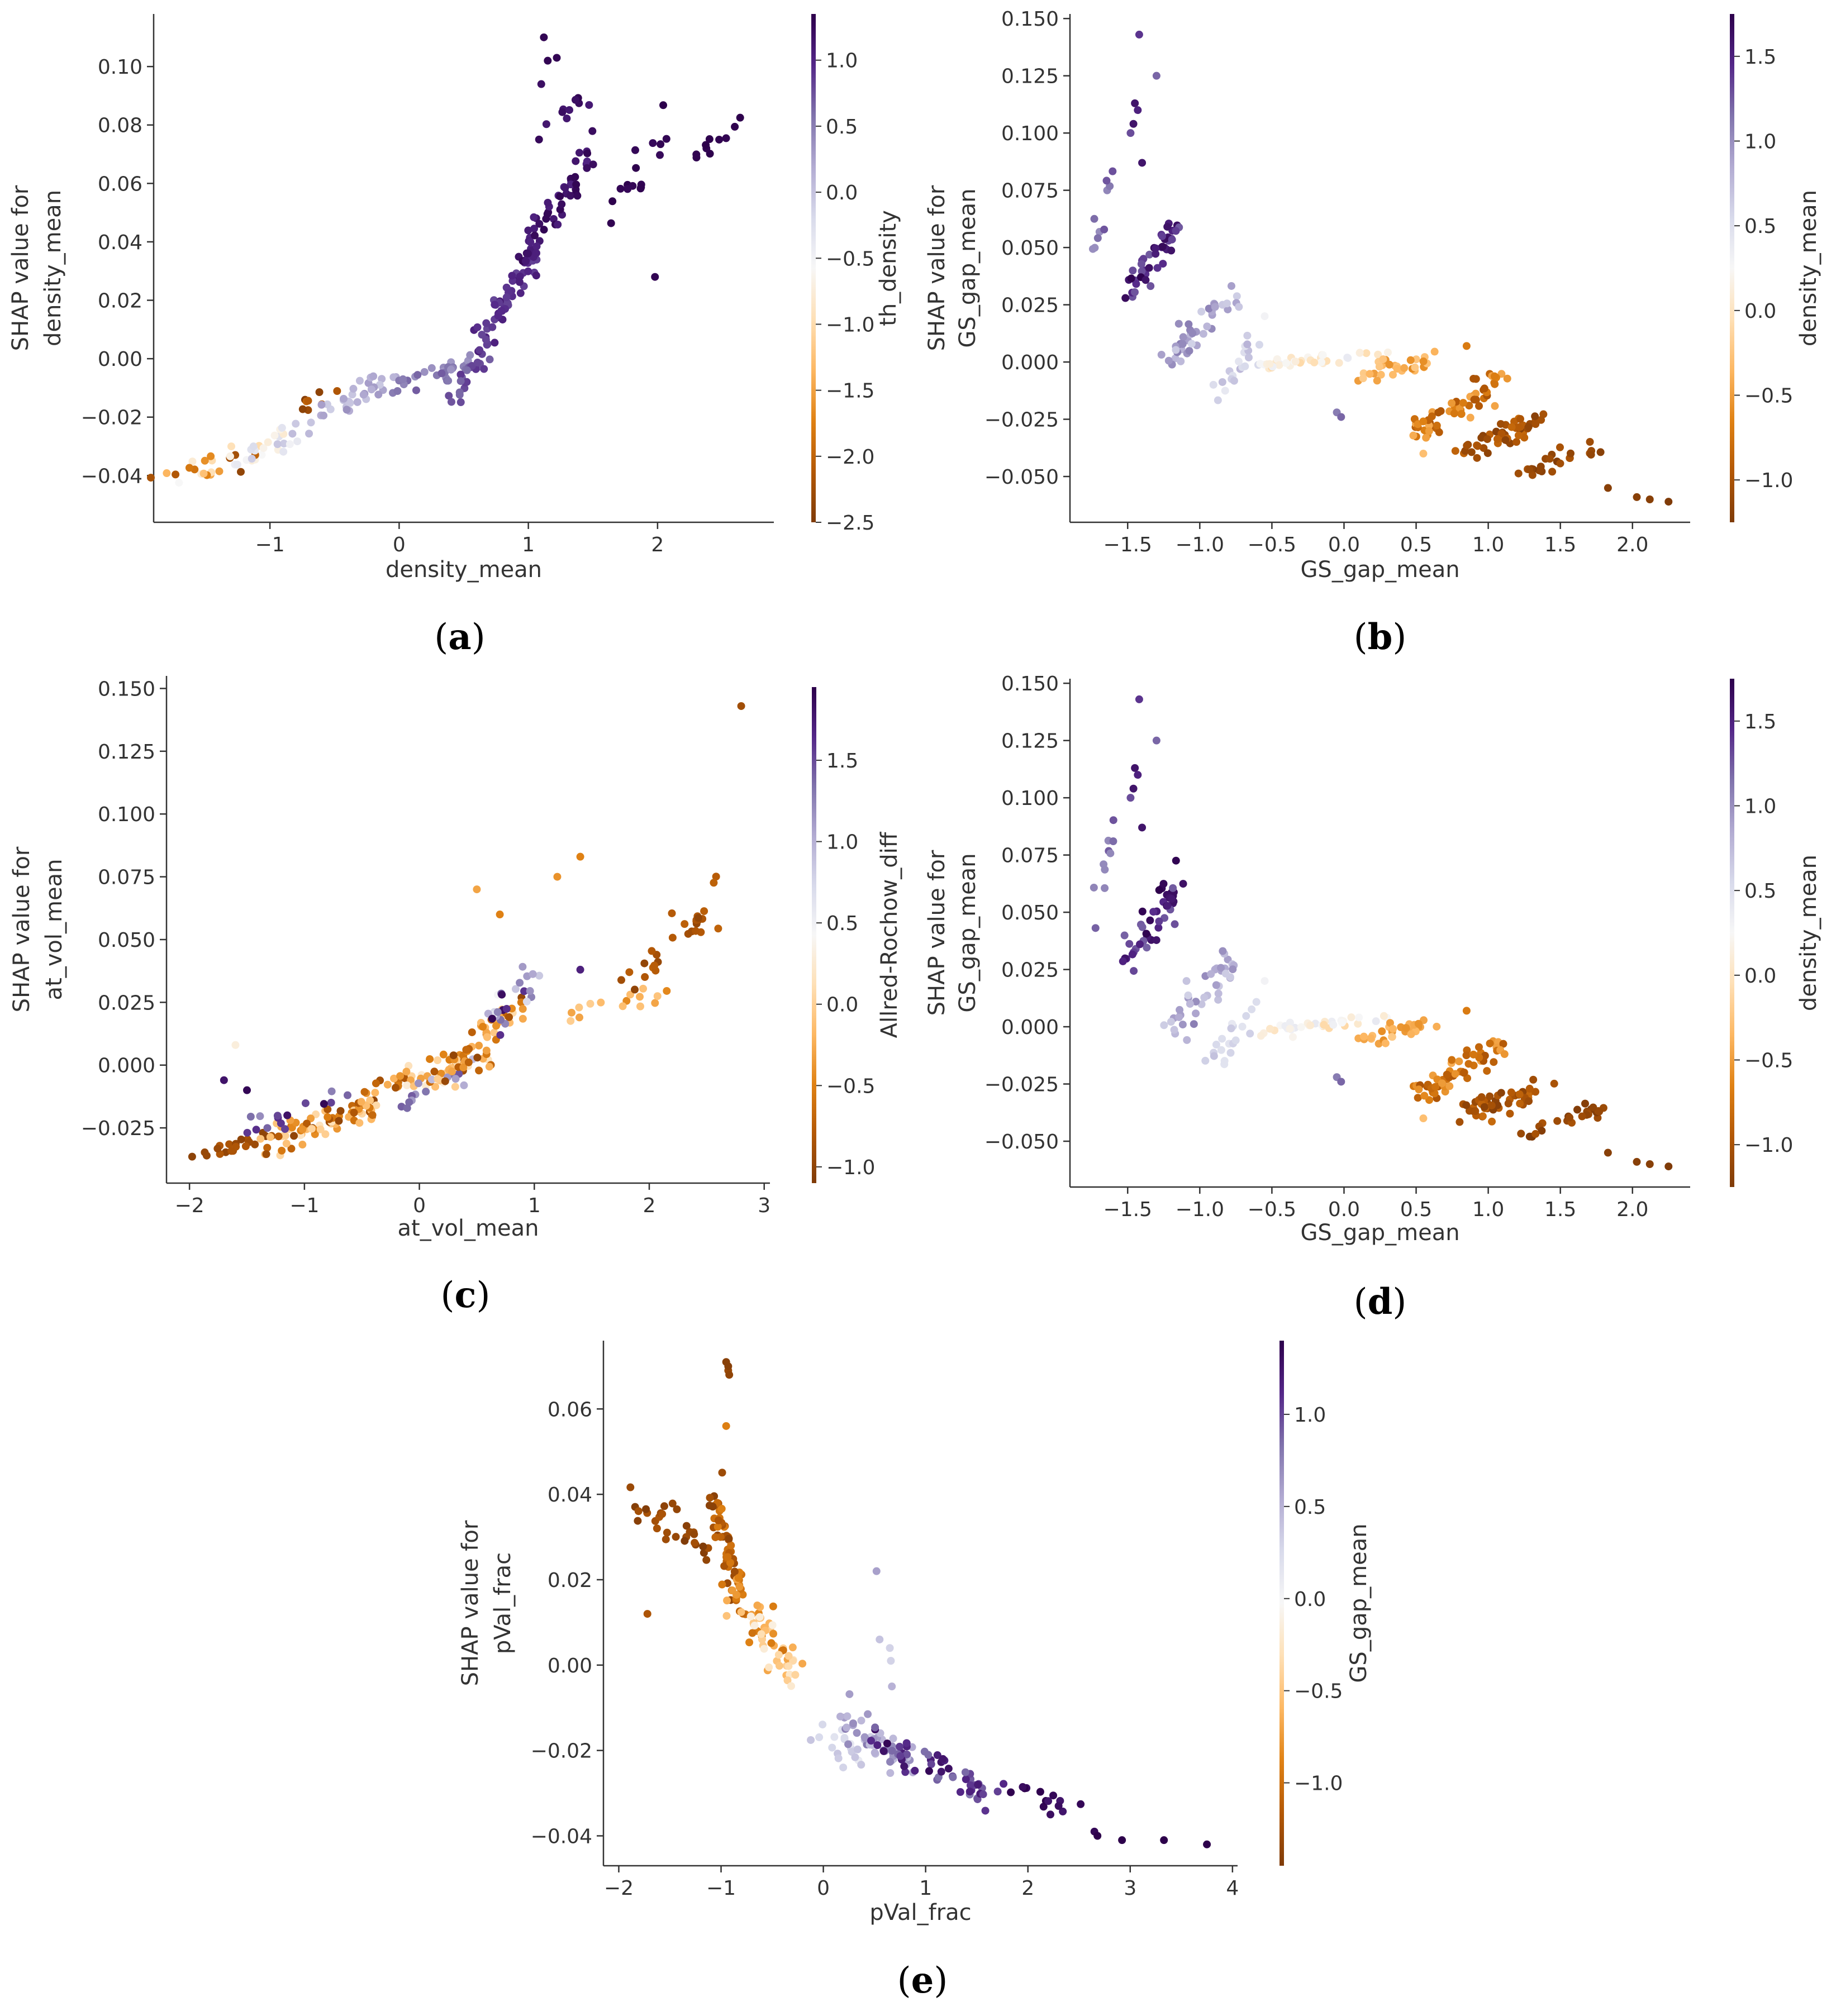 The height and width of the screenshot is (2016, 1836). What do you see at coordinates (850, 324) in the screenshot?
I see `colorbar-tick-label: −1.0` at bounding box center [850, 324].